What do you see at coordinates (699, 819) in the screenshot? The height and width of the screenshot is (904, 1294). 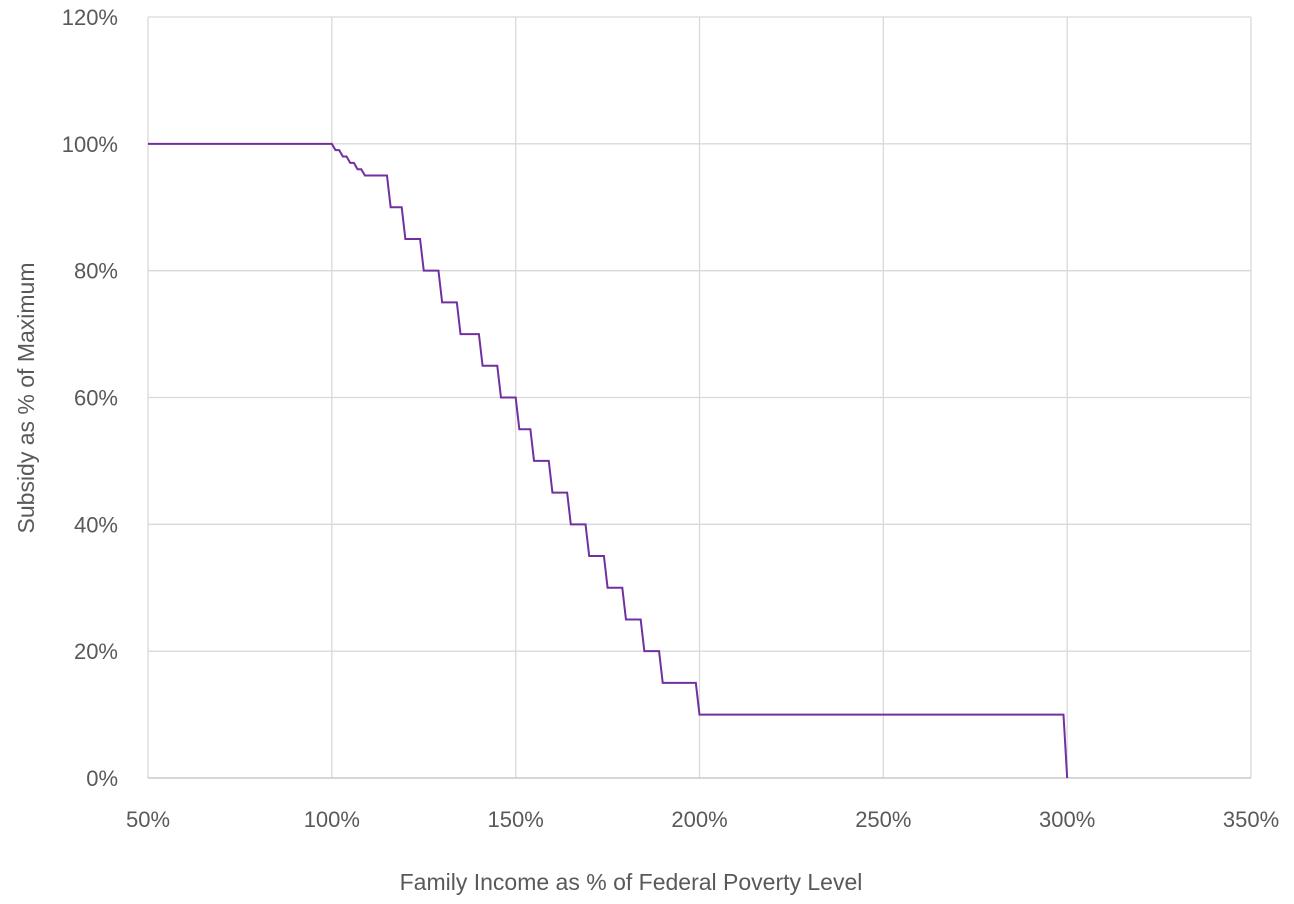 I see `x-tick-label: 200%` at bounding box center [699, 819].